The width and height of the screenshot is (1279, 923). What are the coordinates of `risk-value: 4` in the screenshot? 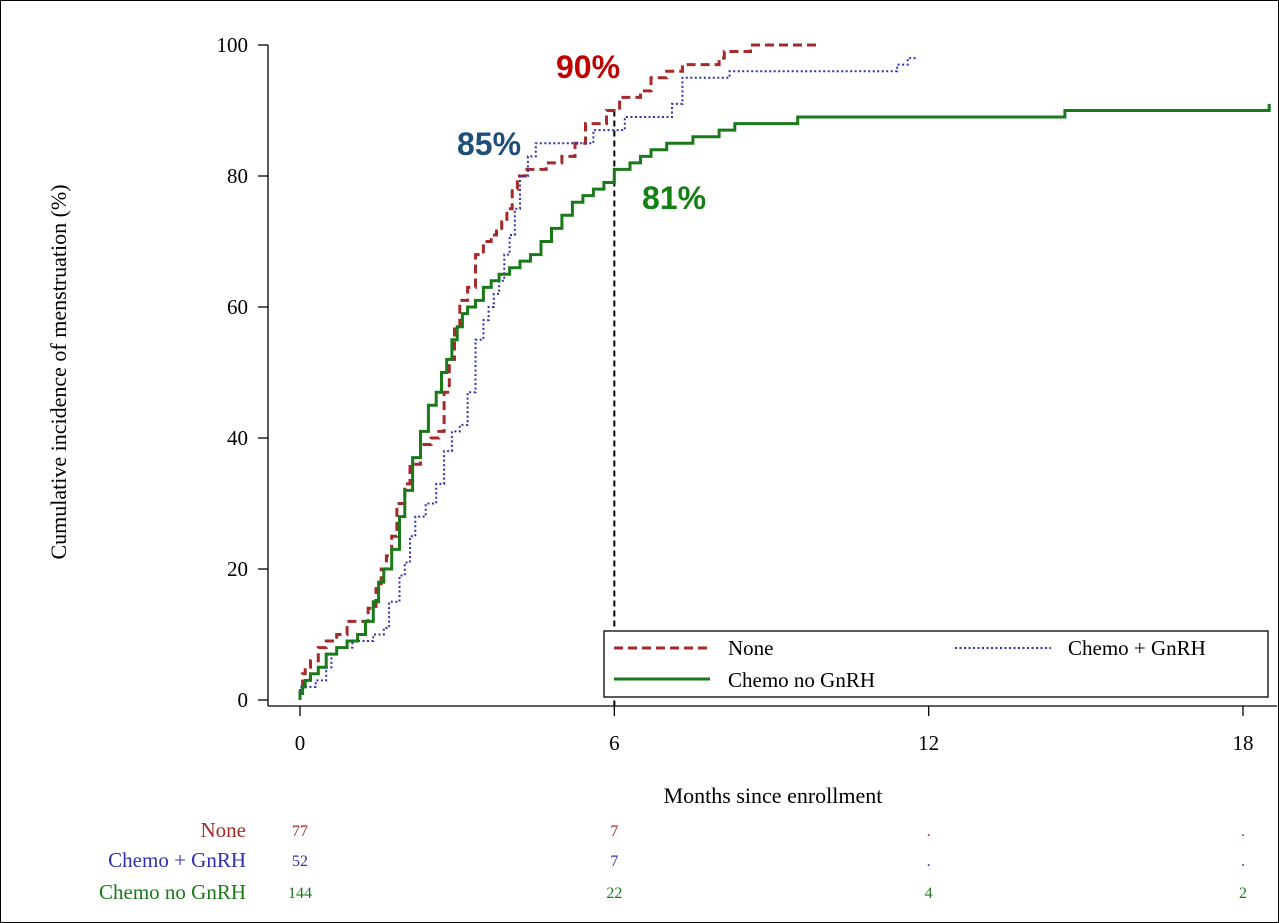 It's located at (929, 893).